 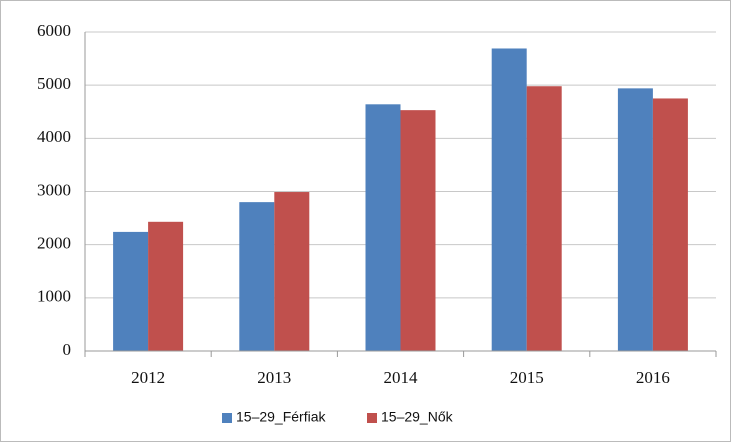 What do you see at coordinates (54, 83) in the screenshot?
I see `y-tick-label: 5000` at bounding box center [54, 83].